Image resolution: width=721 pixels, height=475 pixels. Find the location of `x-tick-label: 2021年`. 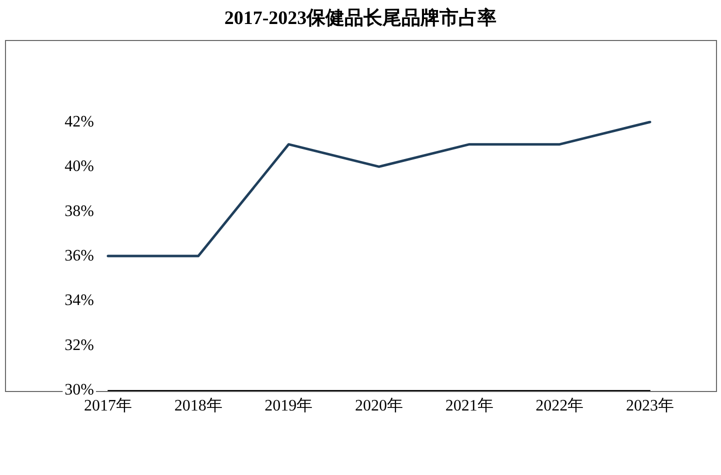

x-tick-label: 2021年 is located at coordinates (469, 406).